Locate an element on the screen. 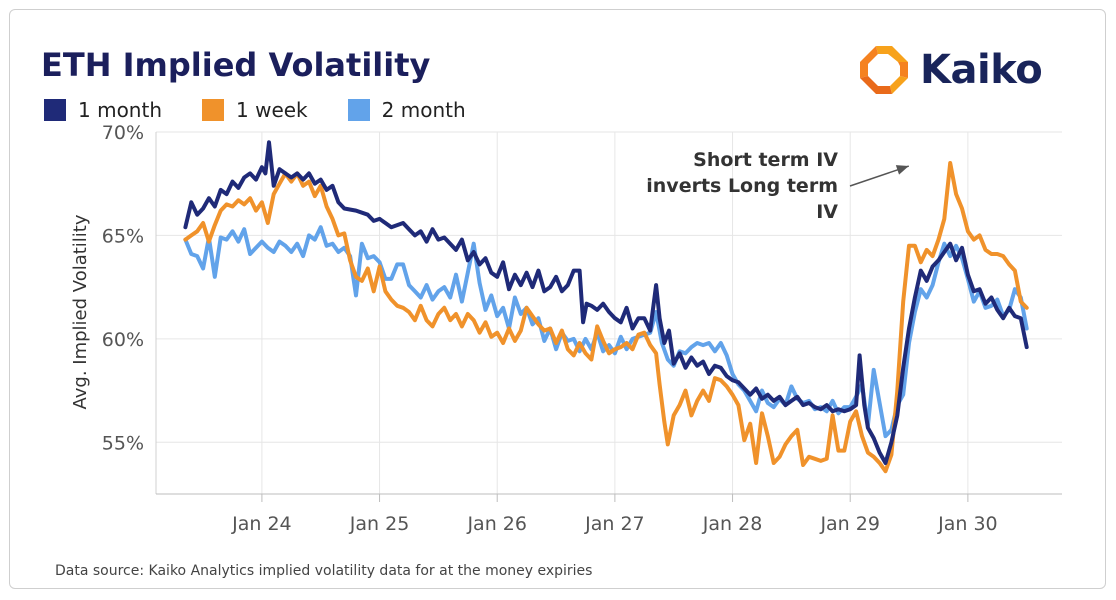  x-tick-label: Jan 29 is located at coordinates (849, 524).